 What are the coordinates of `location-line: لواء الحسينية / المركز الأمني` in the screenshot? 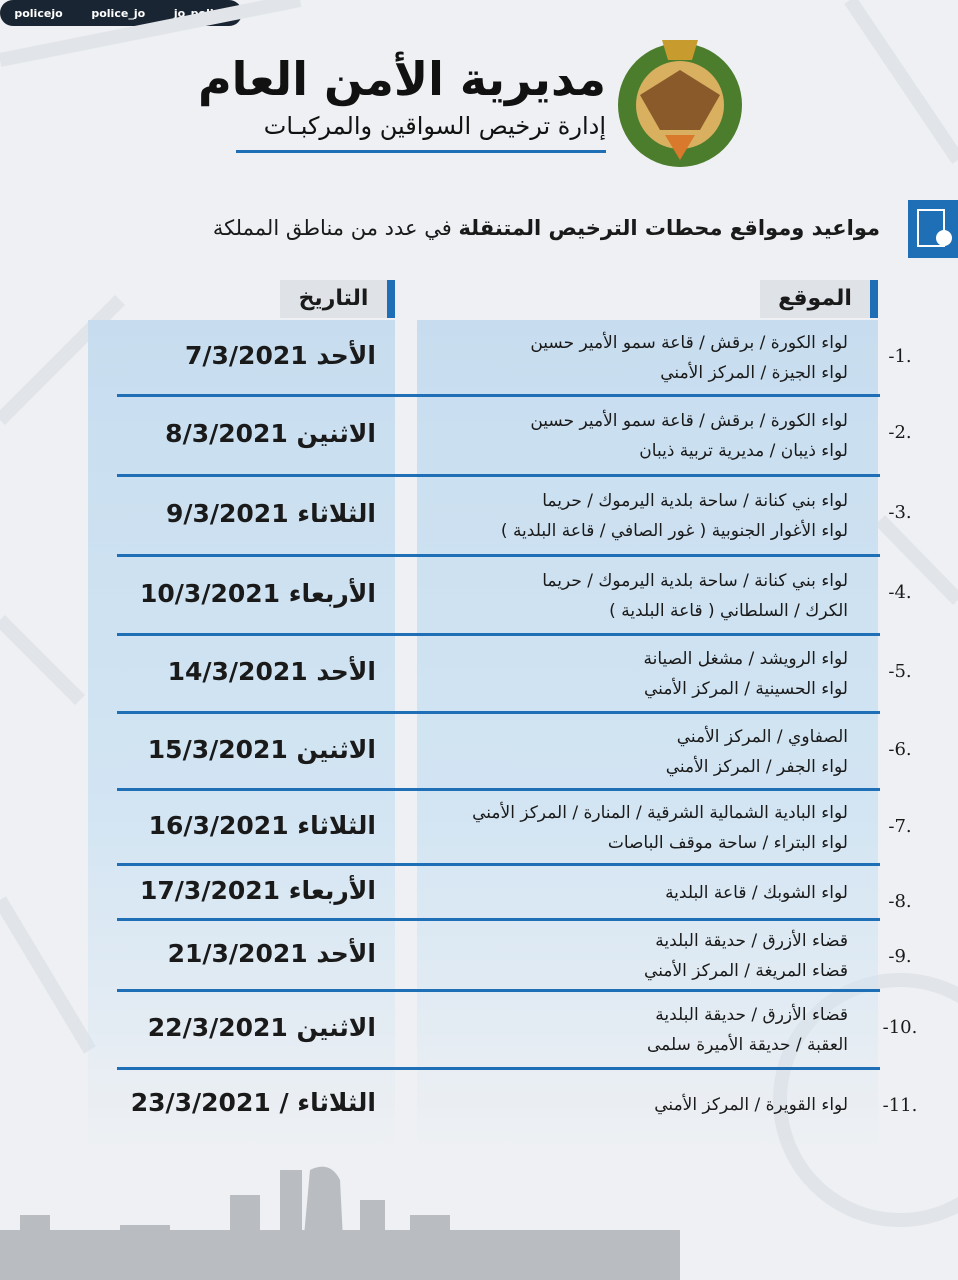 It's located at (746, 689).